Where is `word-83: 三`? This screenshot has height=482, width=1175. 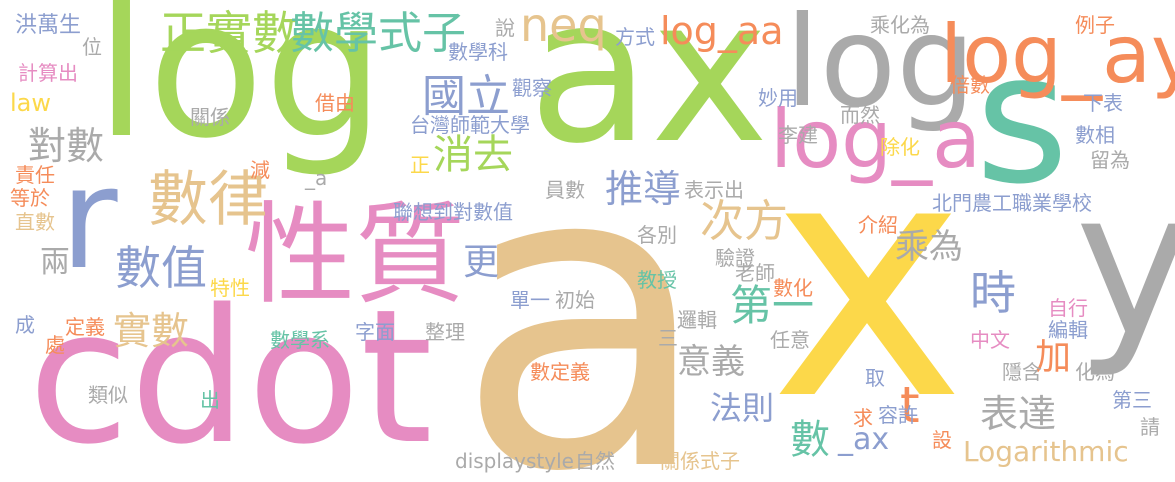 word-83: 三 is located at coordinates (668, 338).